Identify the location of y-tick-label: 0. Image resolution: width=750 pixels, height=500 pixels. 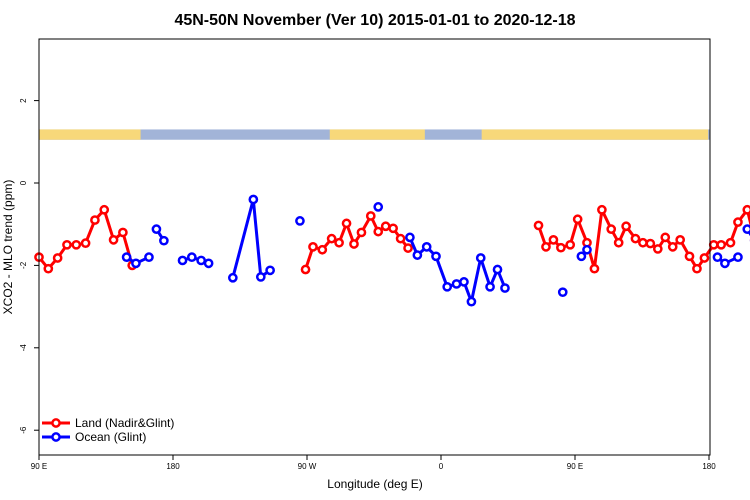
(23, 182).